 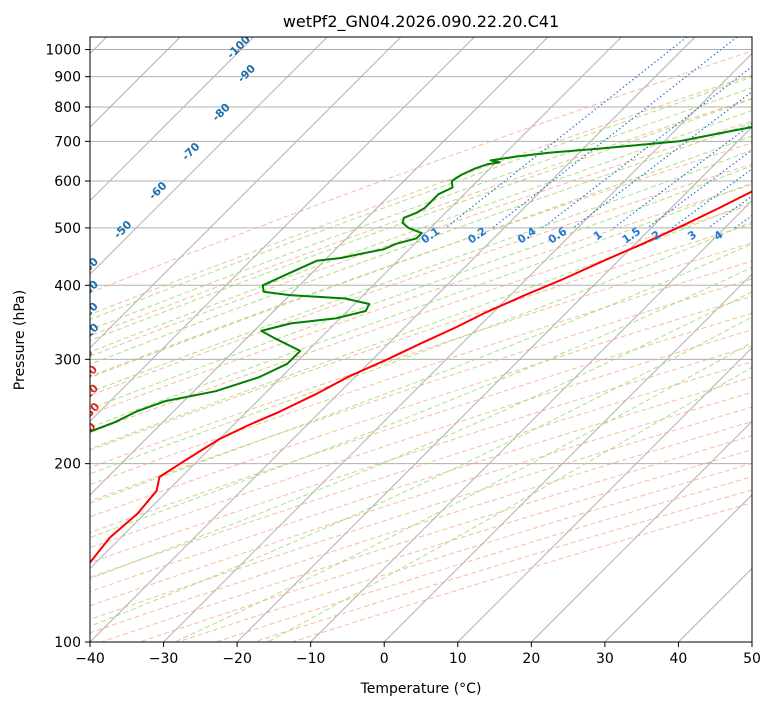 What do you see at coordinates (88, 353) in the screenshot?
I see `dry-adiabat-label: 0` at bounding box center [88, 353].